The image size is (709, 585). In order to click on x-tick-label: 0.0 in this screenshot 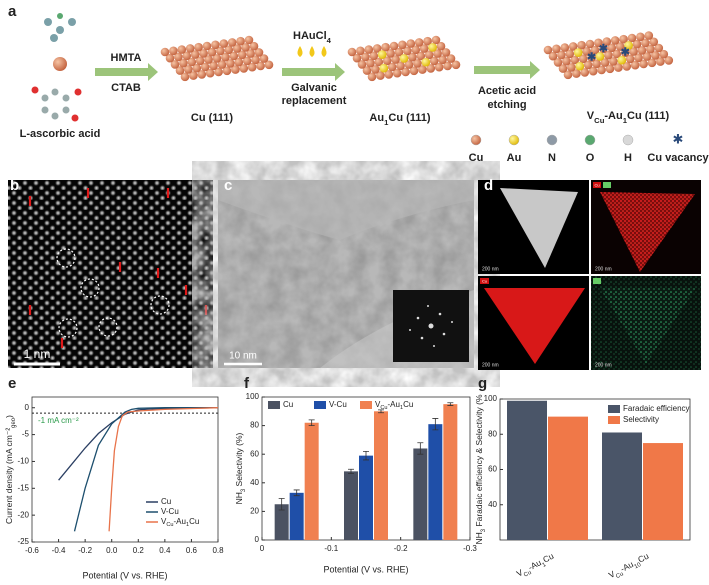, I will do `click(112, 550)`.